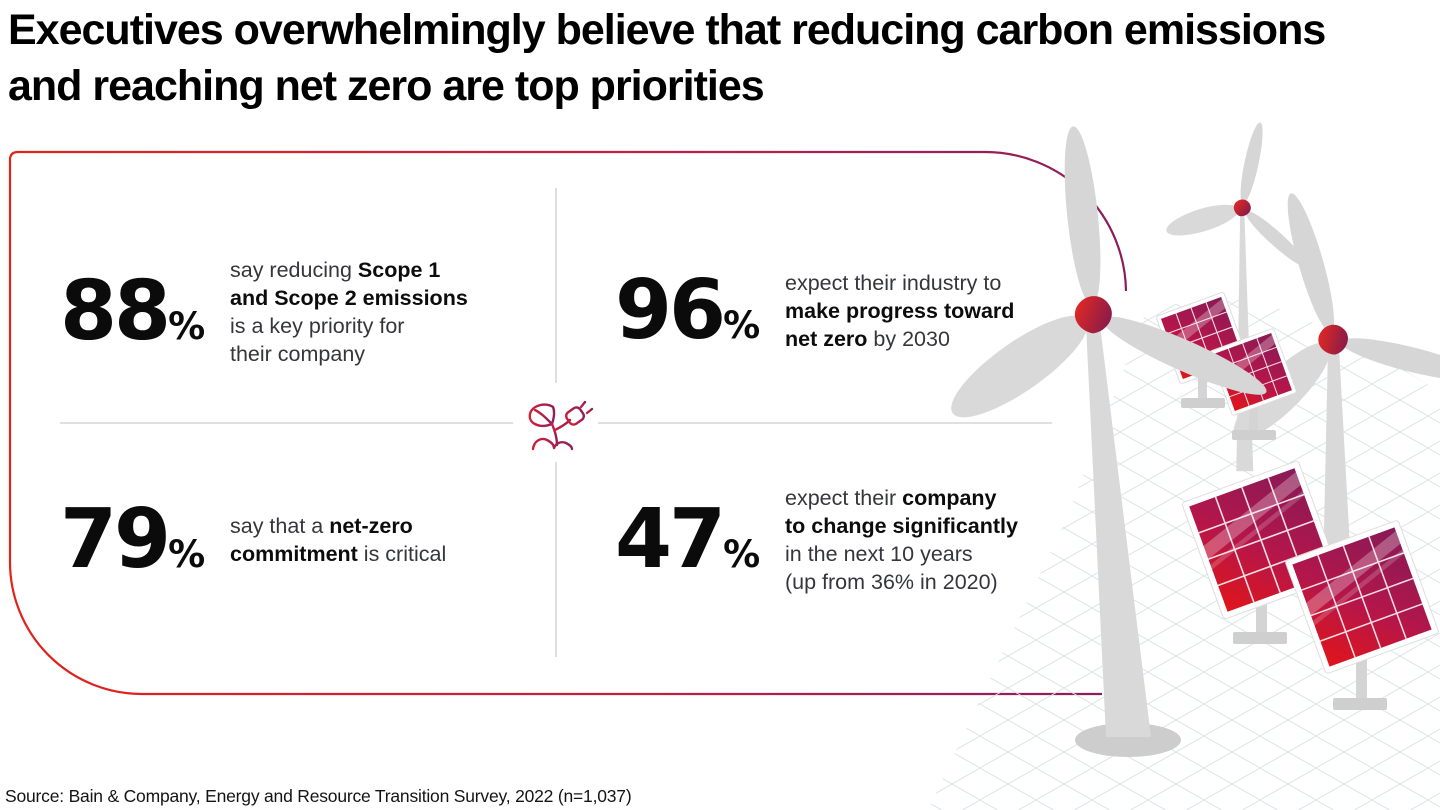 The width and height of the screenshot is (1440, 810). What do you see at coordinates (879, 554) in the screenshot?
I see `stat-text-line: in the next 10 years` at bounding box center [879, 554].